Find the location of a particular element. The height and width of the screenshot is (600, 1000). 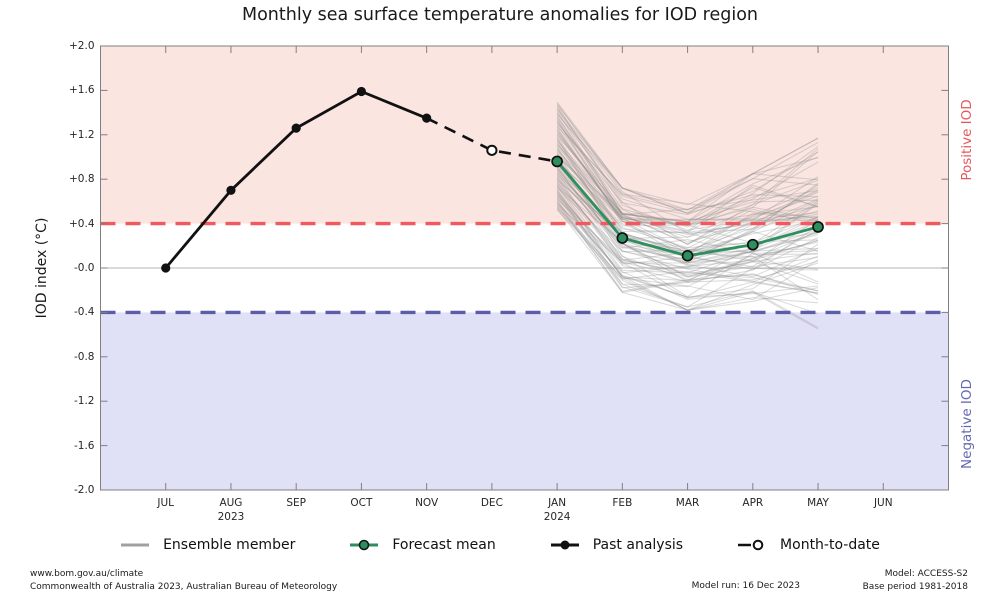

legend-item-ensemble-member: Ensemble member is located at coordinates (207, 545).